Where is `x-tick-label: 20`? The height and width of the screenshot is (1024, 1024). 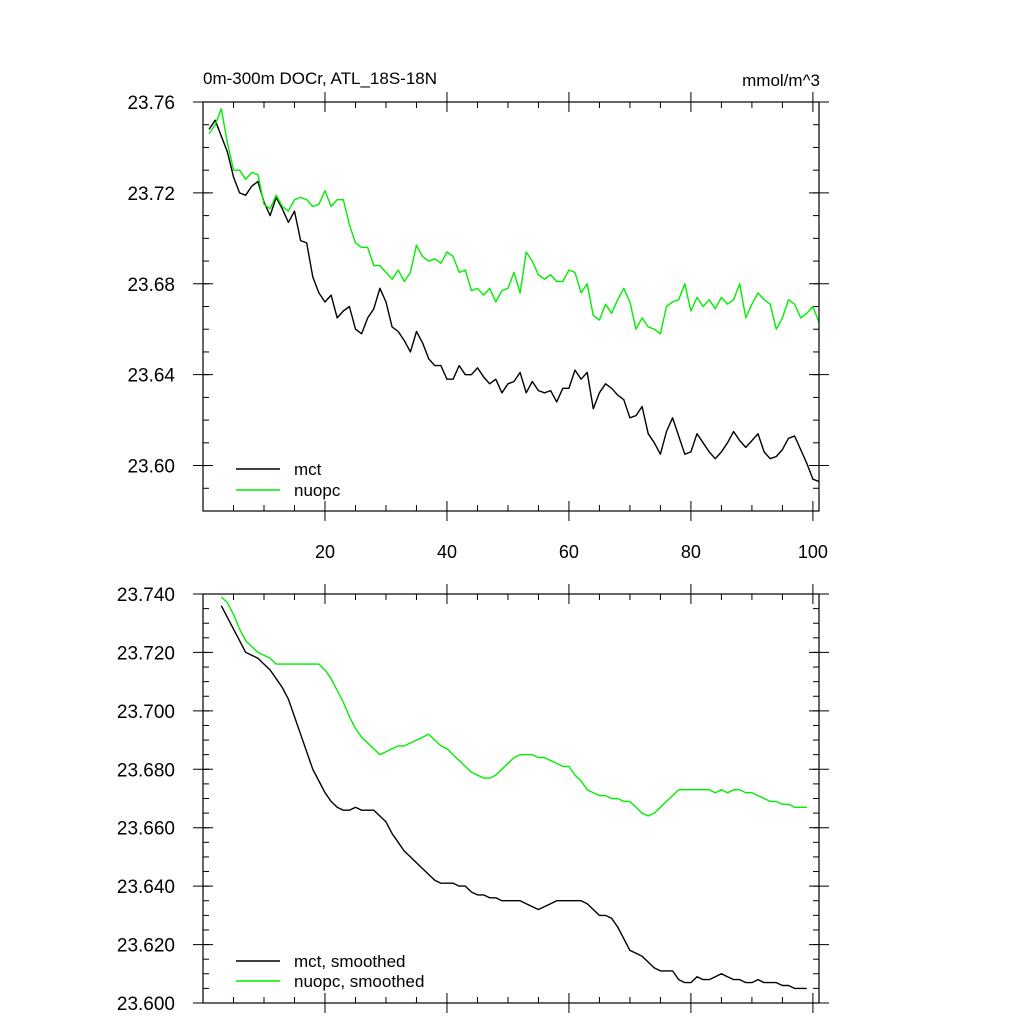 x-tick-label: 20 is located at coordinates (325, 552).